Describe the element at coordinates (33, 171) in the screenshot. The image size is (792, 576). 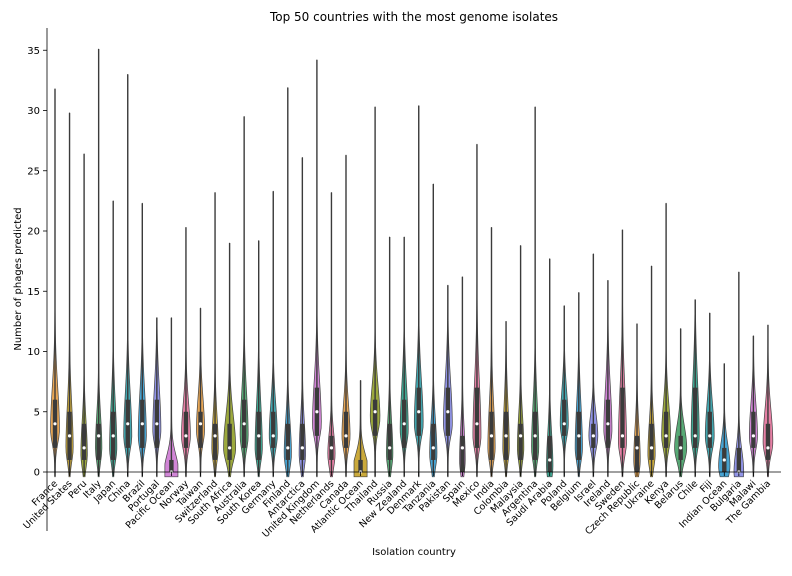
I see `y-tick-label: 25` at that location.